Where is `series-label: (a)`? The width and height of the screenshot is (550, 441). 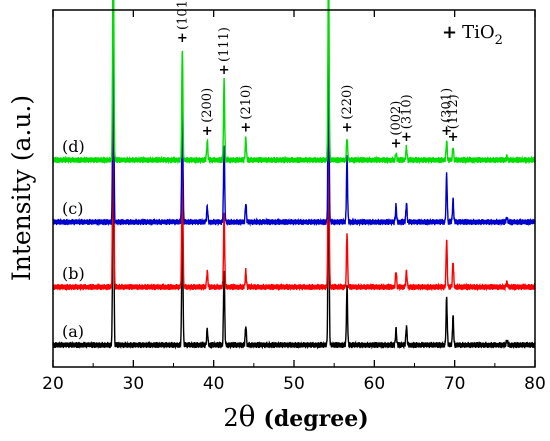
series-label: (a) is located at coordinates (73, 331).